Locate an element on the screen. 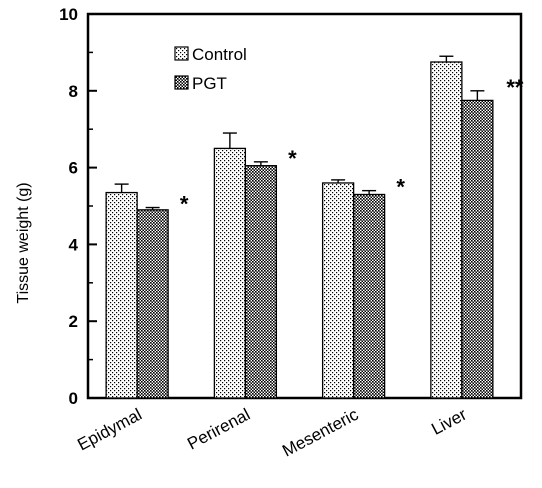 Image resolution: width=542 pixels, height=488 pixels. y-tick-label: 4 is located at coordinates (74, 244).